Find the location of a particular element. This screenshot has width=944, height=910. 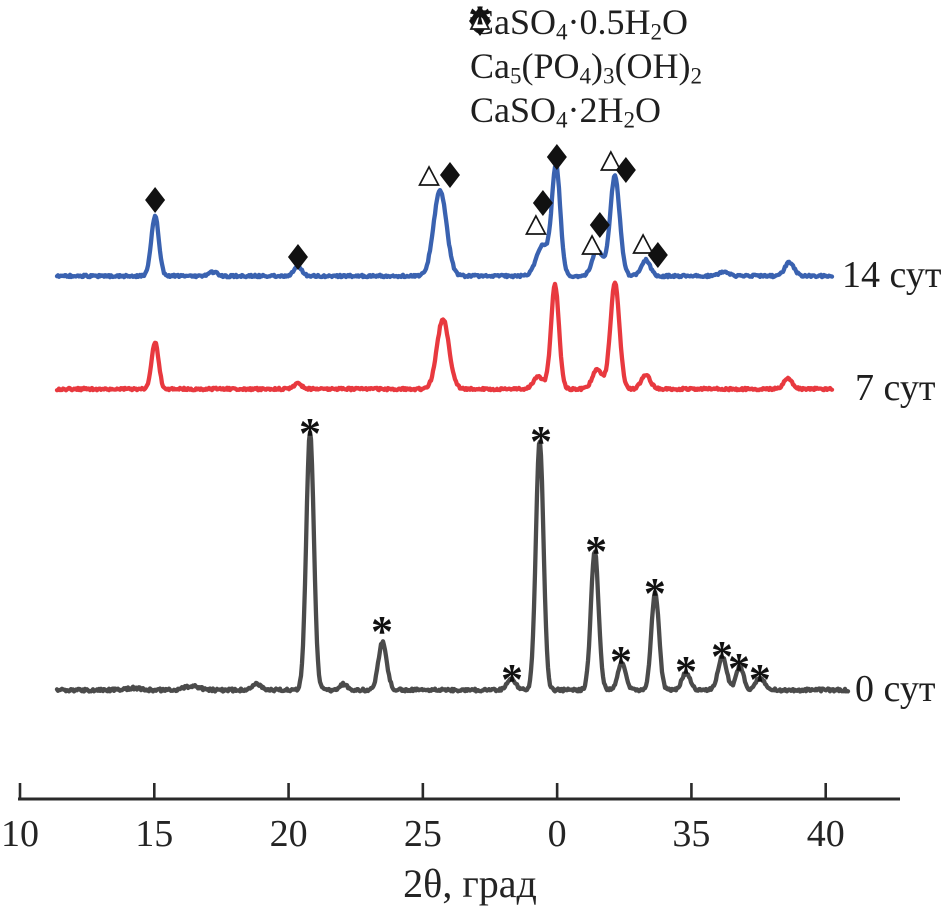

triangle-icon is located at coordinates (480, 19).